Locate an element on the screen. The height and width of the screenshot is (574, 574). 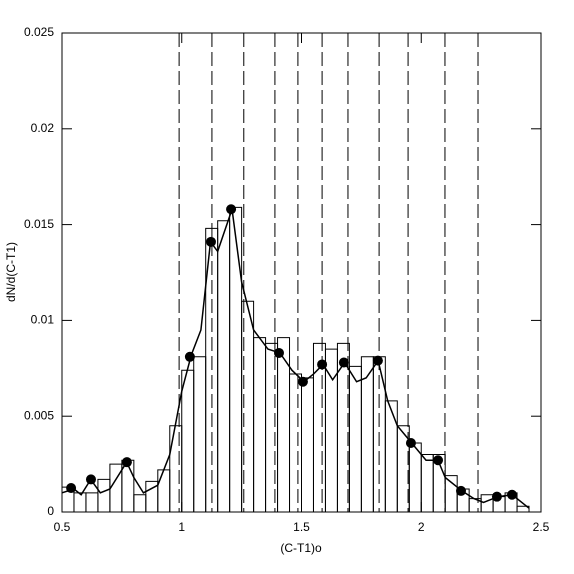
y-tick-label: 0 is located at coordinates (50, 511).